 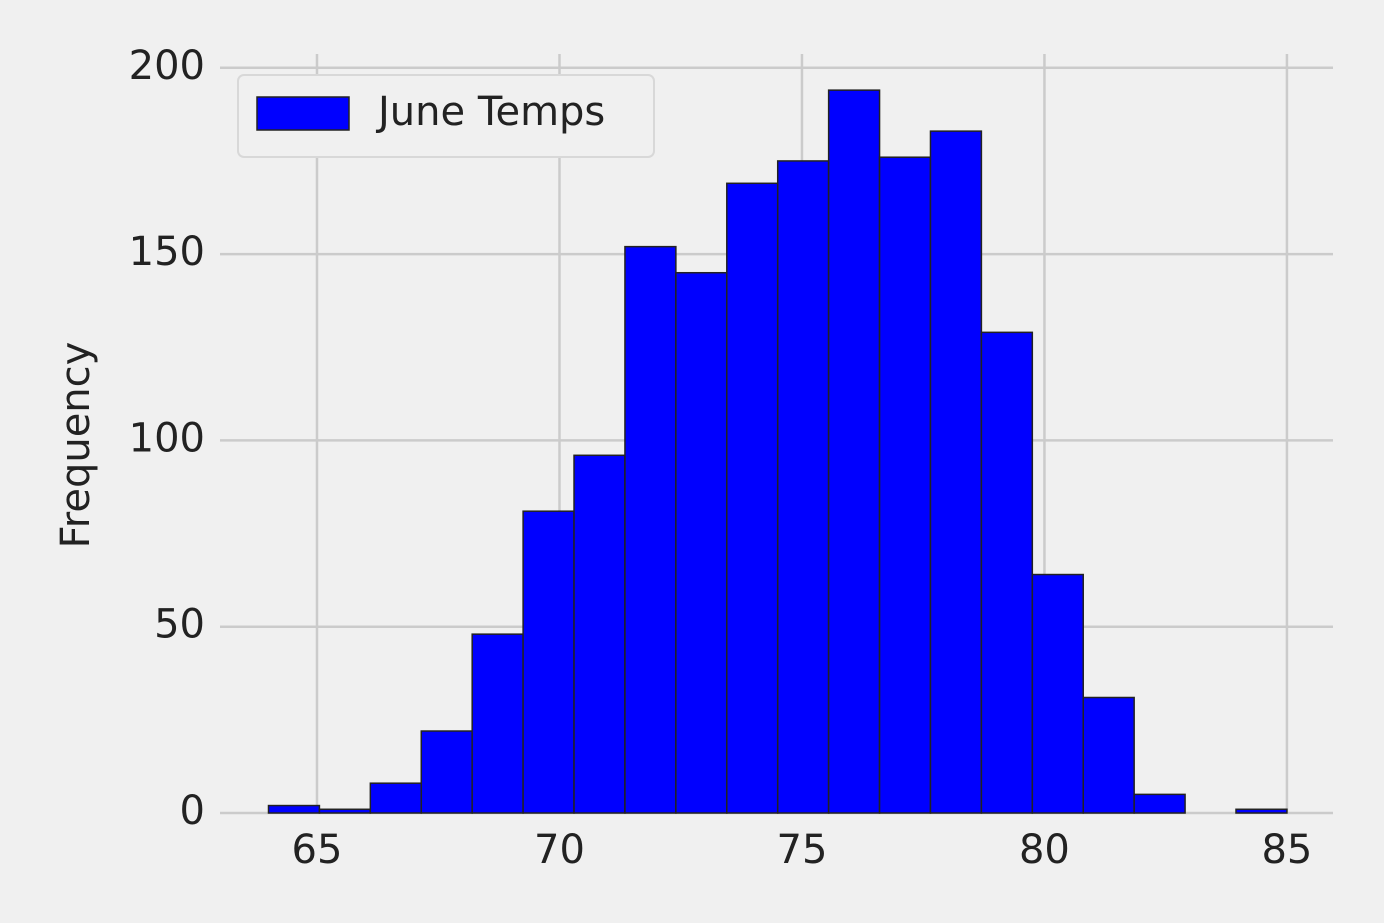 I want to click on x-tick-label: 85, so click(x=1286, y=850).